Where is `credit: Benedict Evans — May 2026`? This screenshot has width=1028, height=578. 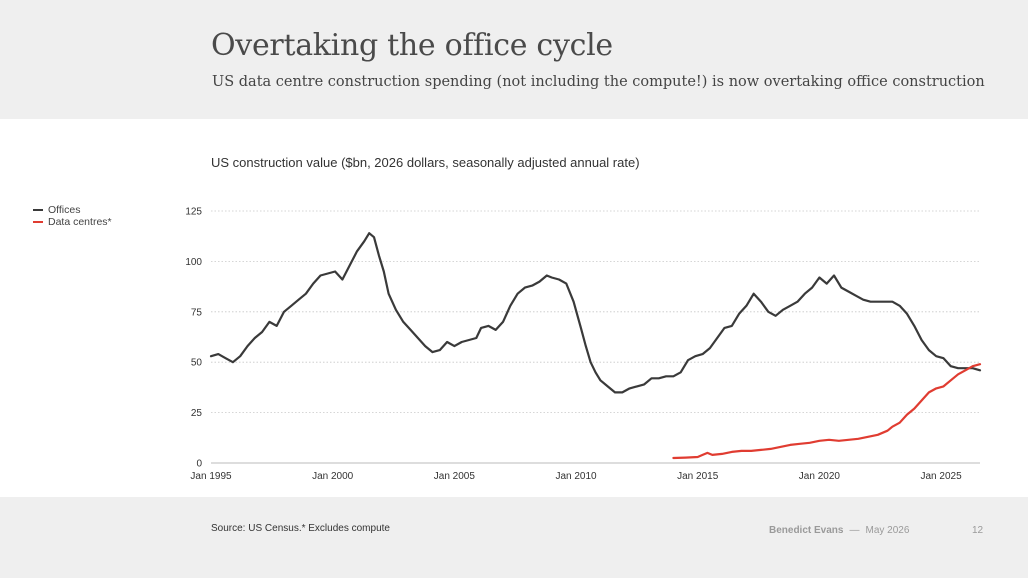
credit: Benedict Evans — May 2026 is located at coordinates (839, 530).